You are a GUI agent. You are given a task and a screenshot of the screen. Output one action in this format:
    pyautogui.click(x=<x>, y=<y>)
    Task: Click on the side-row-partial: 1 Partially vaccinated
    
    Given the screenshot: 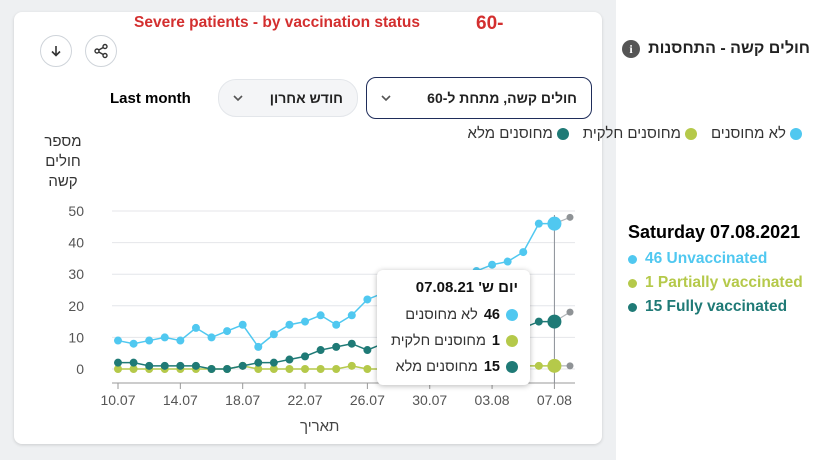 What is the action you would take?
    pyautogui.click(x=715, y=283)
    